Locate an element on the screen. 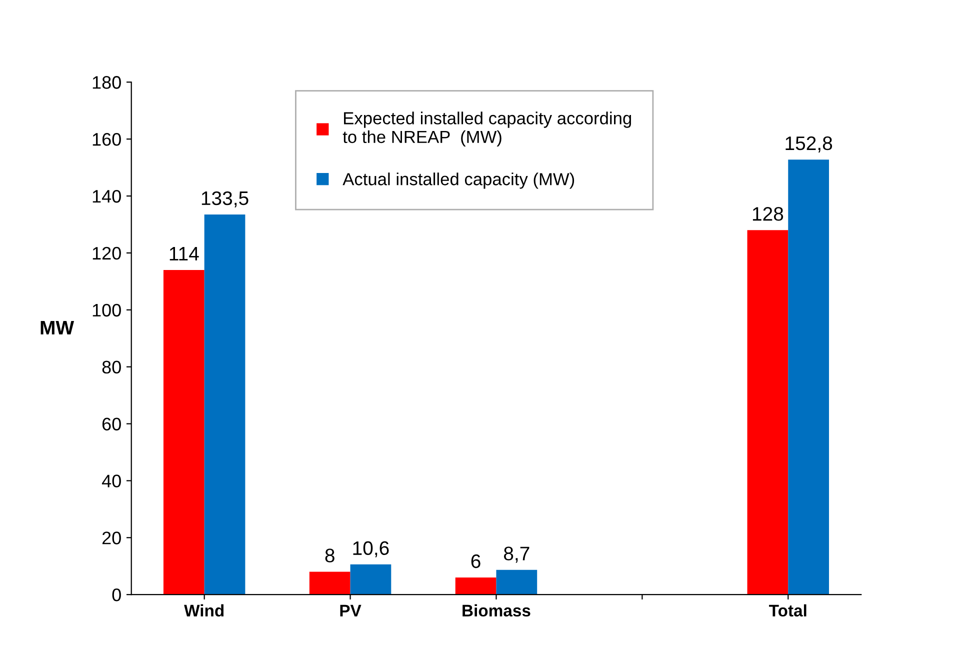 Image resolution: width=973 pixels, height=657 pixels. x-tick-label: Total is located at coordinates (787, 610).